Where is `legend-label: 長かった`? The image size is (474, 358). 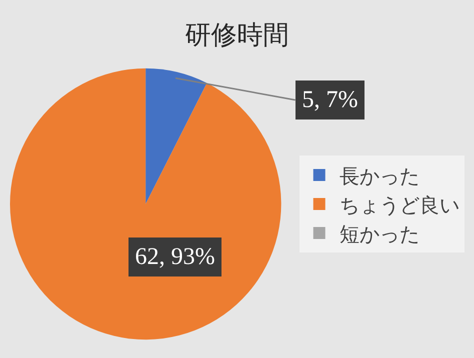
legend-label: 長かった is located at coordinates (379, 177).